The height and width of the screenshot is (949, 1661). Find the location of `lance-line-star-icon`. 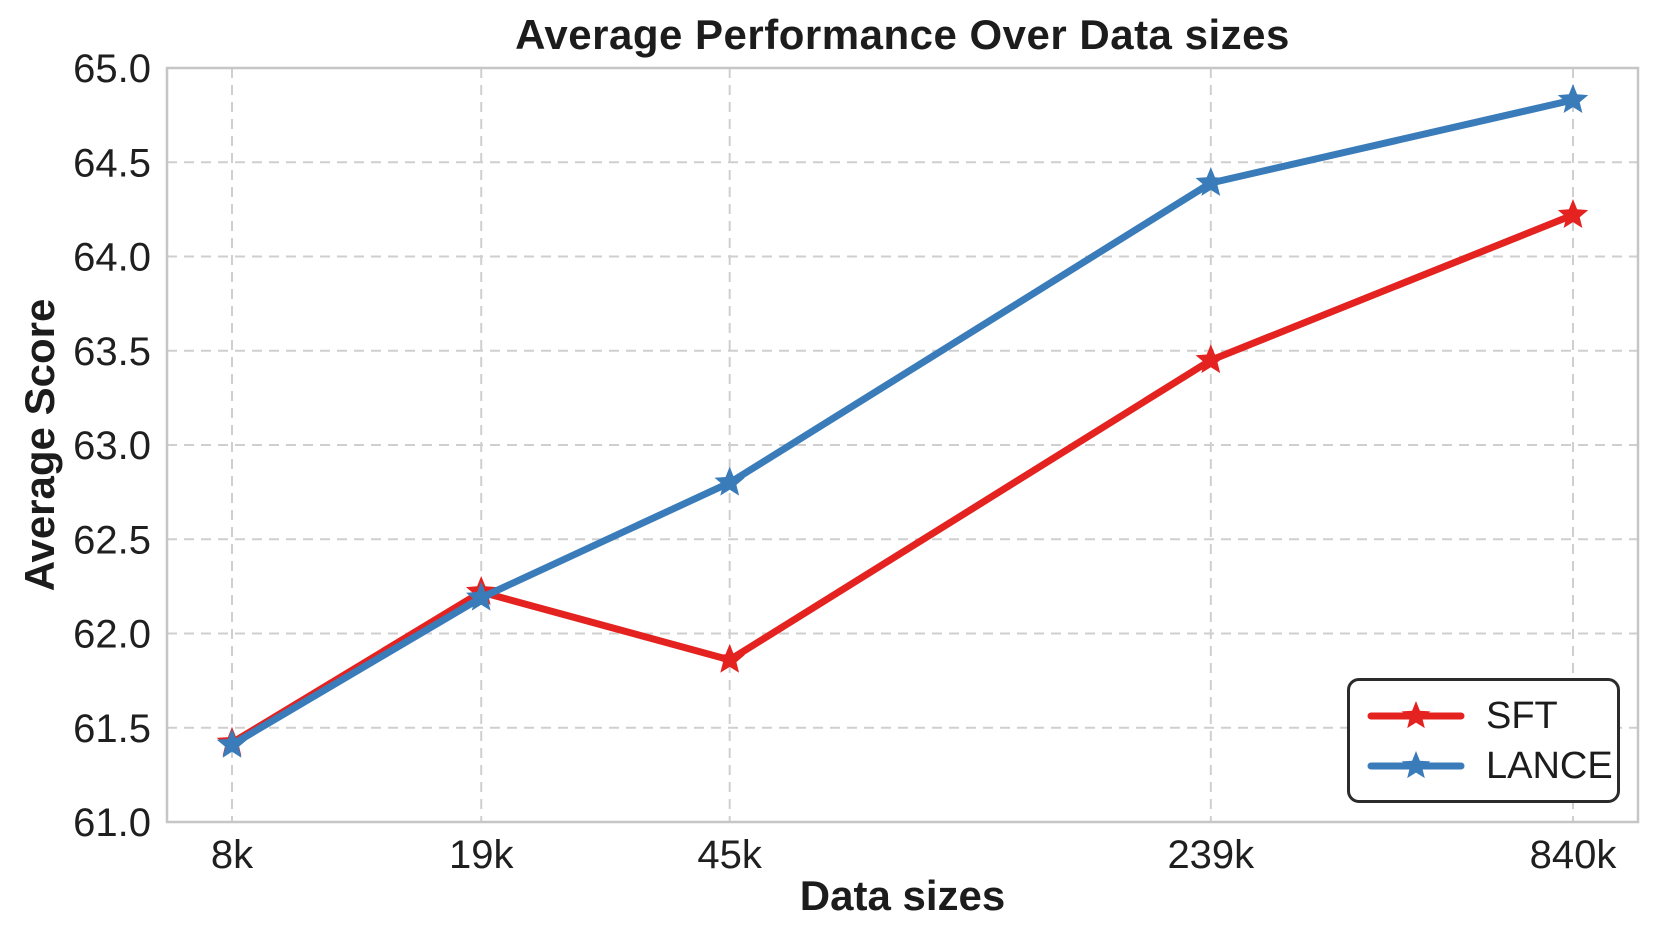

lance-line-star-icon is located at coordinates (1416, 764).